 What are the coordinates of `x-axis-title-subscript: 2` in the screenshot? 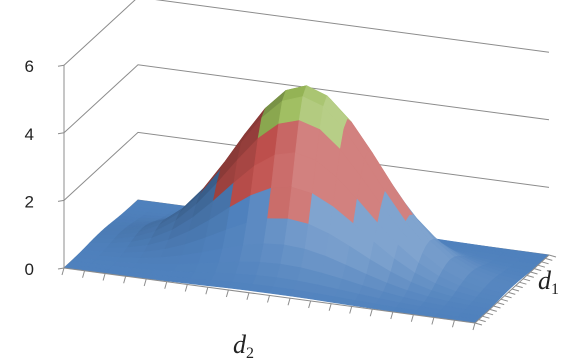 It's located at (250, 353).